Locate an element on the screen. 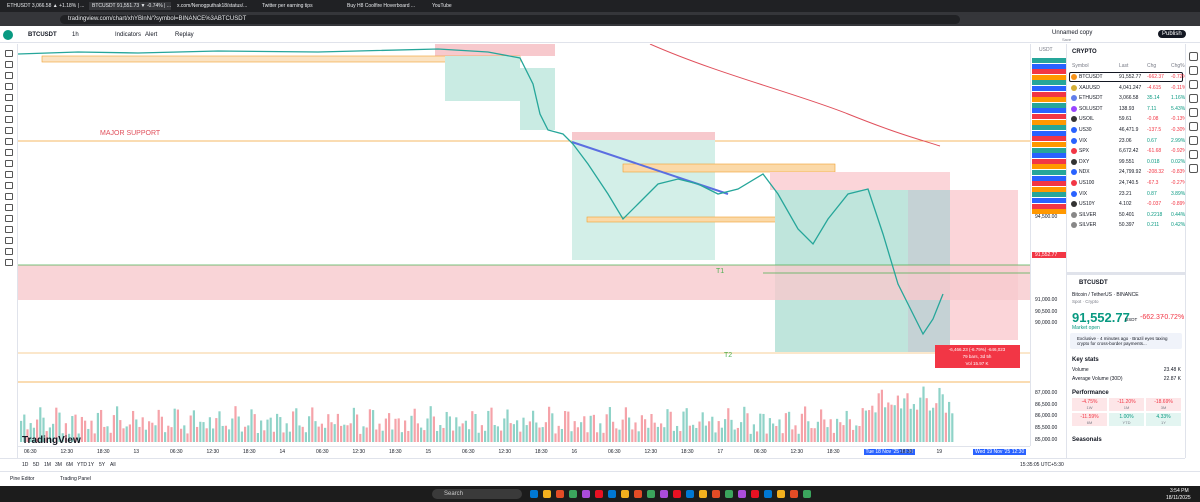  toolbar-item: Indicators is located at coordinates (128, 35).